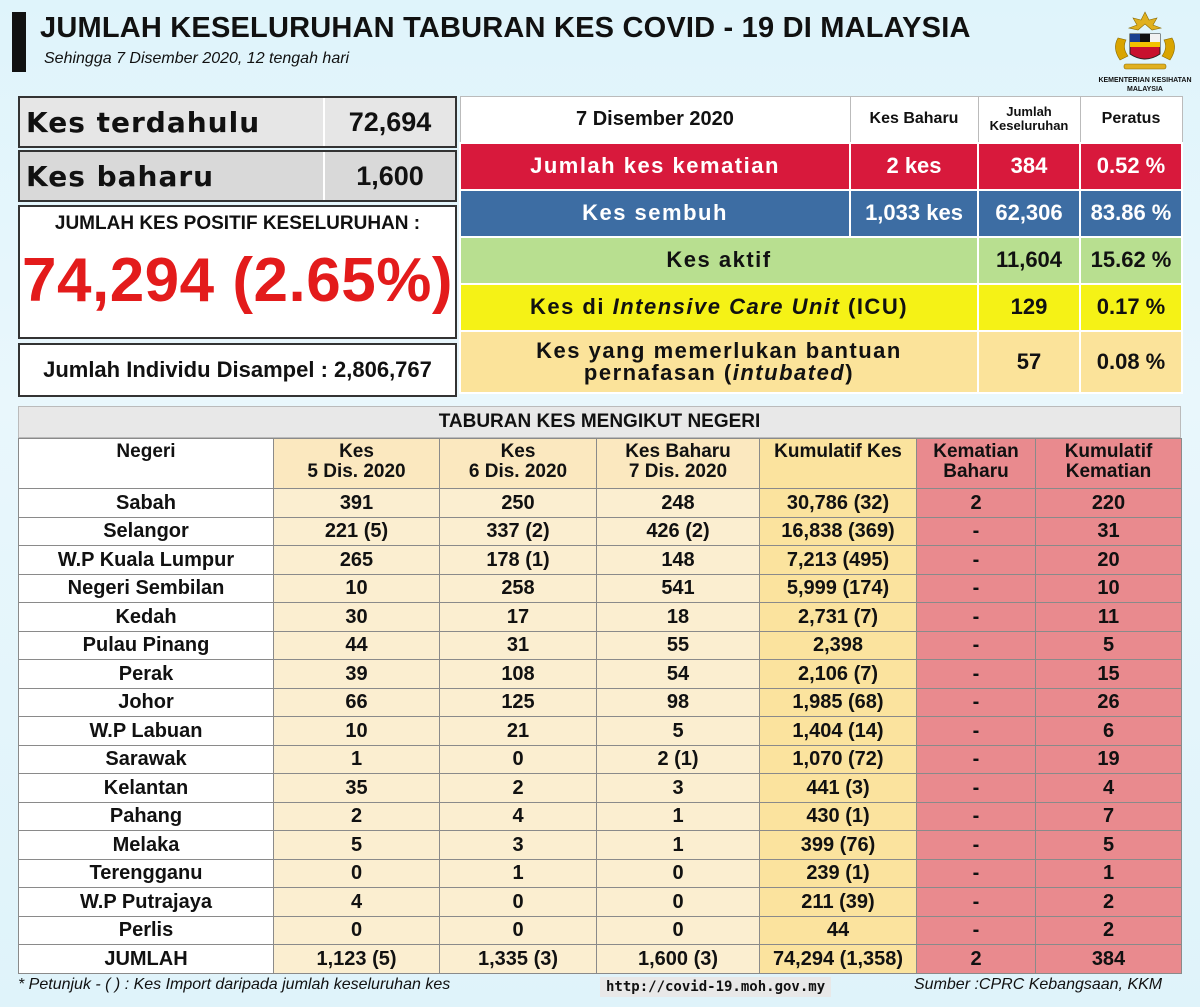 This screenshot has width=1200, height=1007. What do you see at coordinates (1108, 759) in the screenshot?
I see `cumulative-deaths: 19` at bounding box center [1108, 759].